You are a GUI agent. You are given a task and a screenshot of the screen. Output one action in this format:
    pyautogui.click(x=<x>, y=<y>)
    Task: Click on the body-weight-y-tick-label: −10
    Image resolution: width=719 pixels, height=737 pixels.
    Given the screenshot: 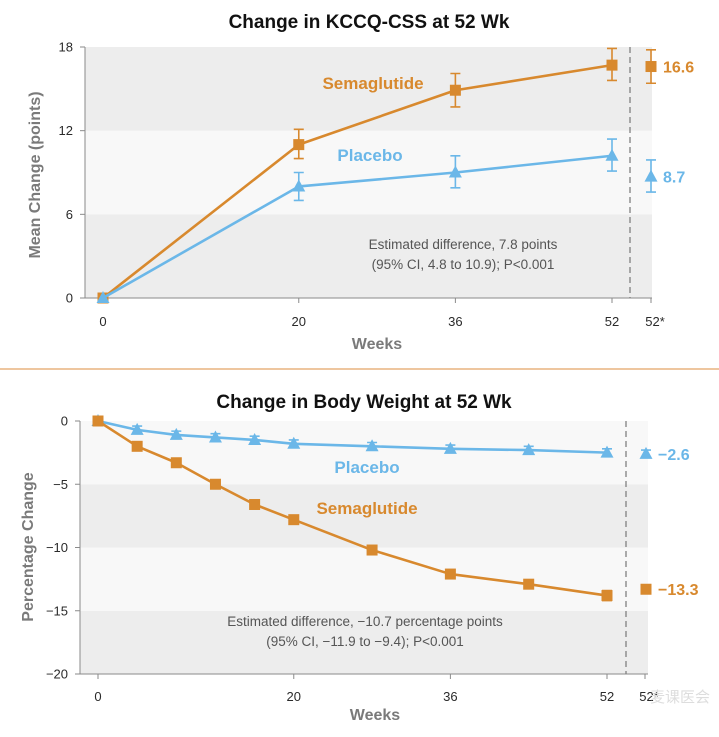 What is the action you would take?
    pyautogui.click(x=57, y=547)
    